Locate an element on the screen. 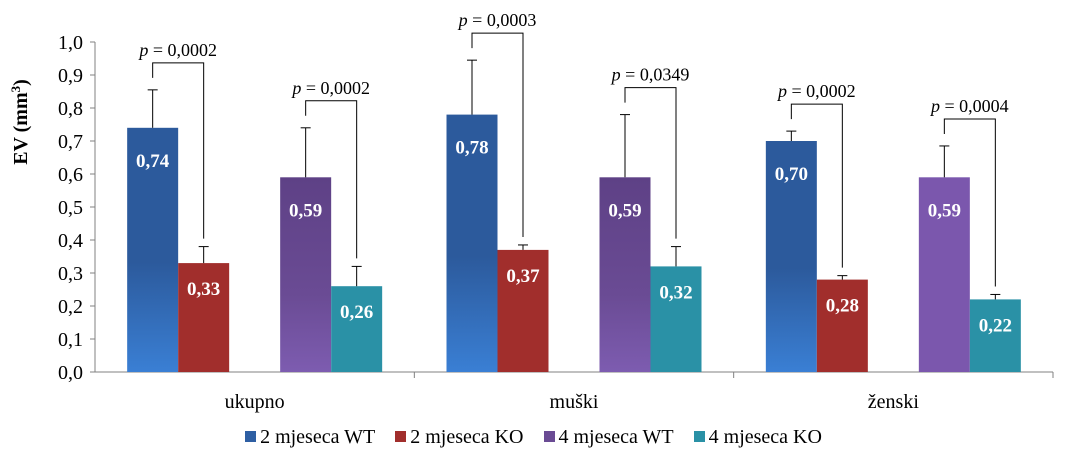 Image resolution: width=1067 pixels, height=461 pixels. legend-label: 4 mjeseca WT is located at coordinates (616, 437).